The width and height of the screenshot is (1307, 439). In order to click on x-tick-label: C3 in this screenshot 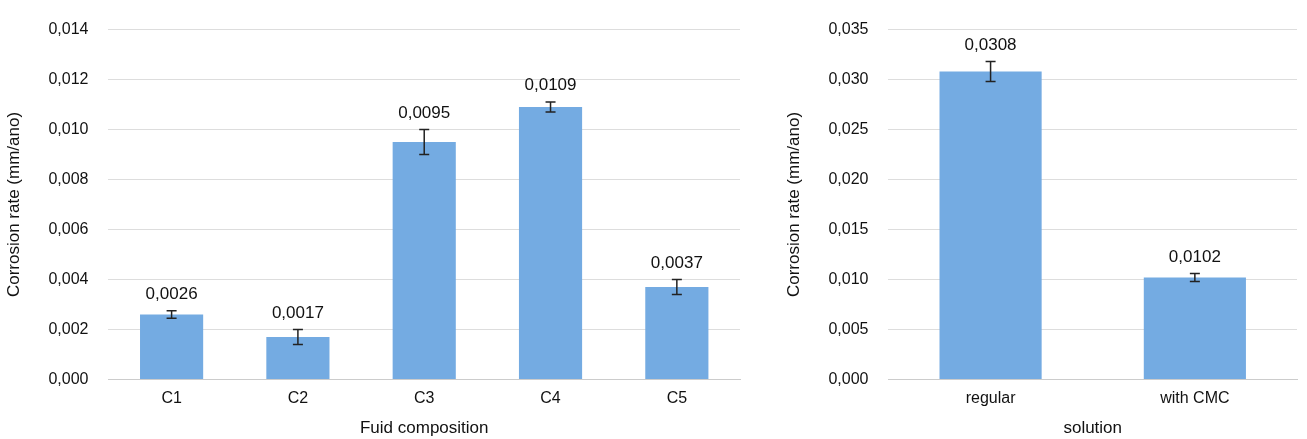, I will do `click(424, 398)`.